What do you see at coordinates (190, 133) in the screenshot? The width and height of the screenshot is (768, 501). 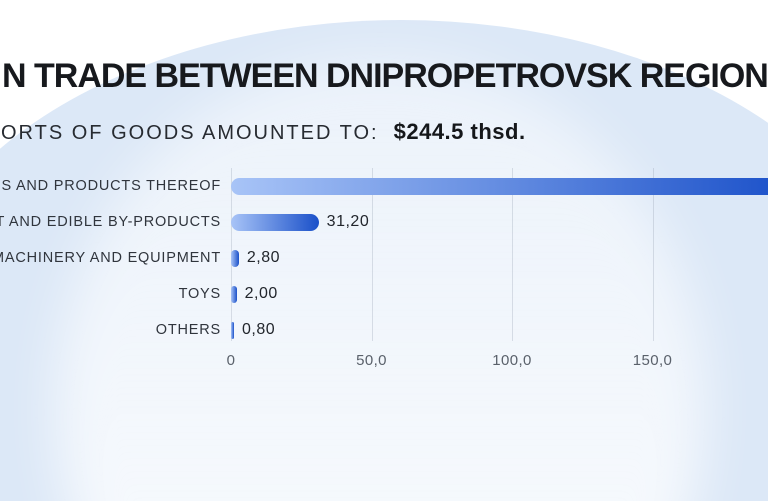 I see `subtitle-text: ORTS OF GOODS AMOUNTED TO:` at bounding box center [190, 133].